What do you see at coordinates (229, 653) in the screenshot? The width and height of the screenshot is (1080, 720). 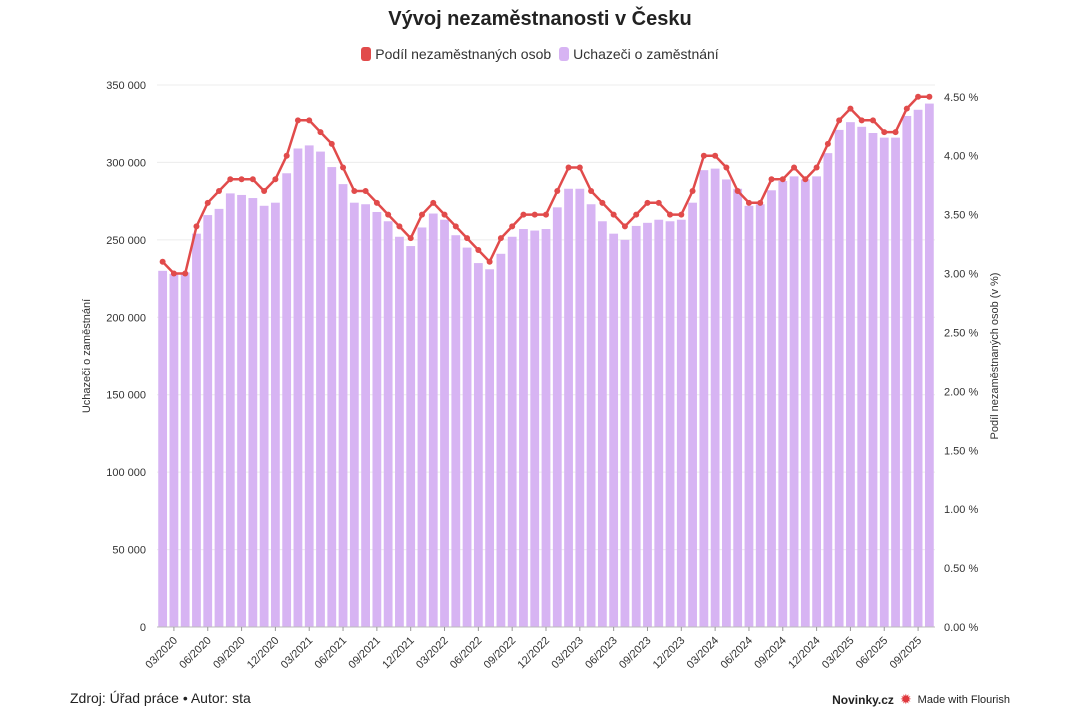 I see `x-tick-label: 09/2020` at bounding box center [229, 653].